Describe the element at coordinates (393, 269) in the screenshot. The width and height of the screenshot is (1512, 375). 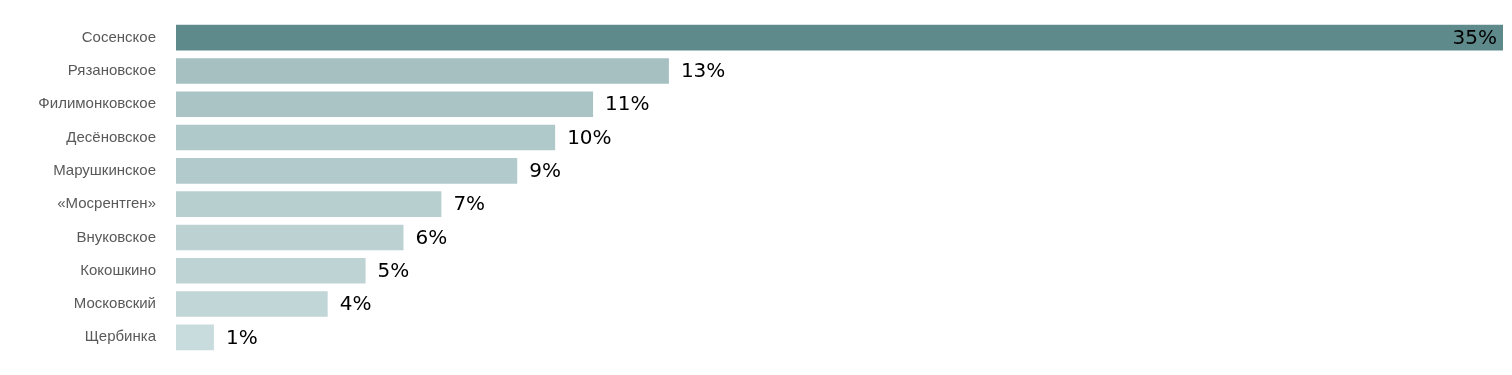
I see `data-label: 5%` at that location.